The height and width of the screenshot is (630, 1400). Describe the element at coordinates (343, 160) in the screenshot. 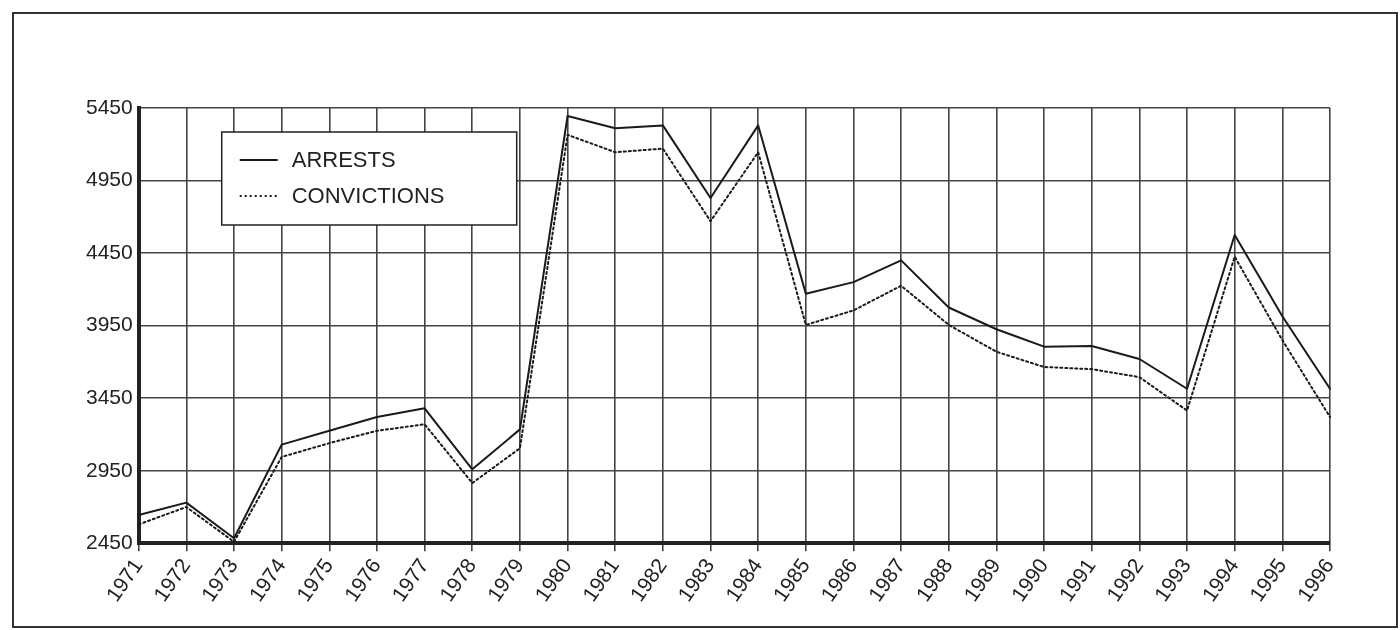

I see `legend-label: ARRESTS` at that location.